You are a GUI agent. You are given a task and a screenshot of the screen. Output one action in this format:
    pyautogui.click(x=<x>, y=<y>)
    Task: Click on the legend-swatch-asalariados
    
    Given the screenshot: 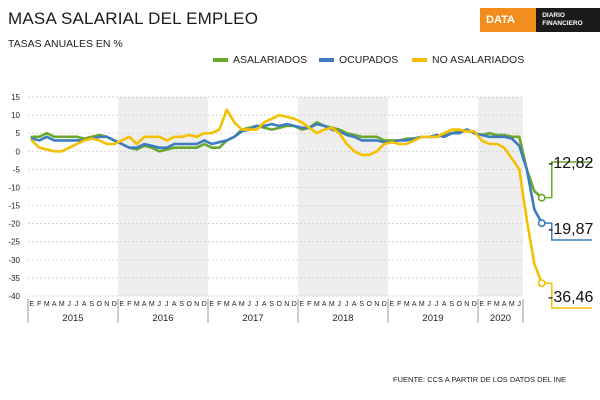 What is the action you would take?
    pyautogui.click(x=220, y=60)
    